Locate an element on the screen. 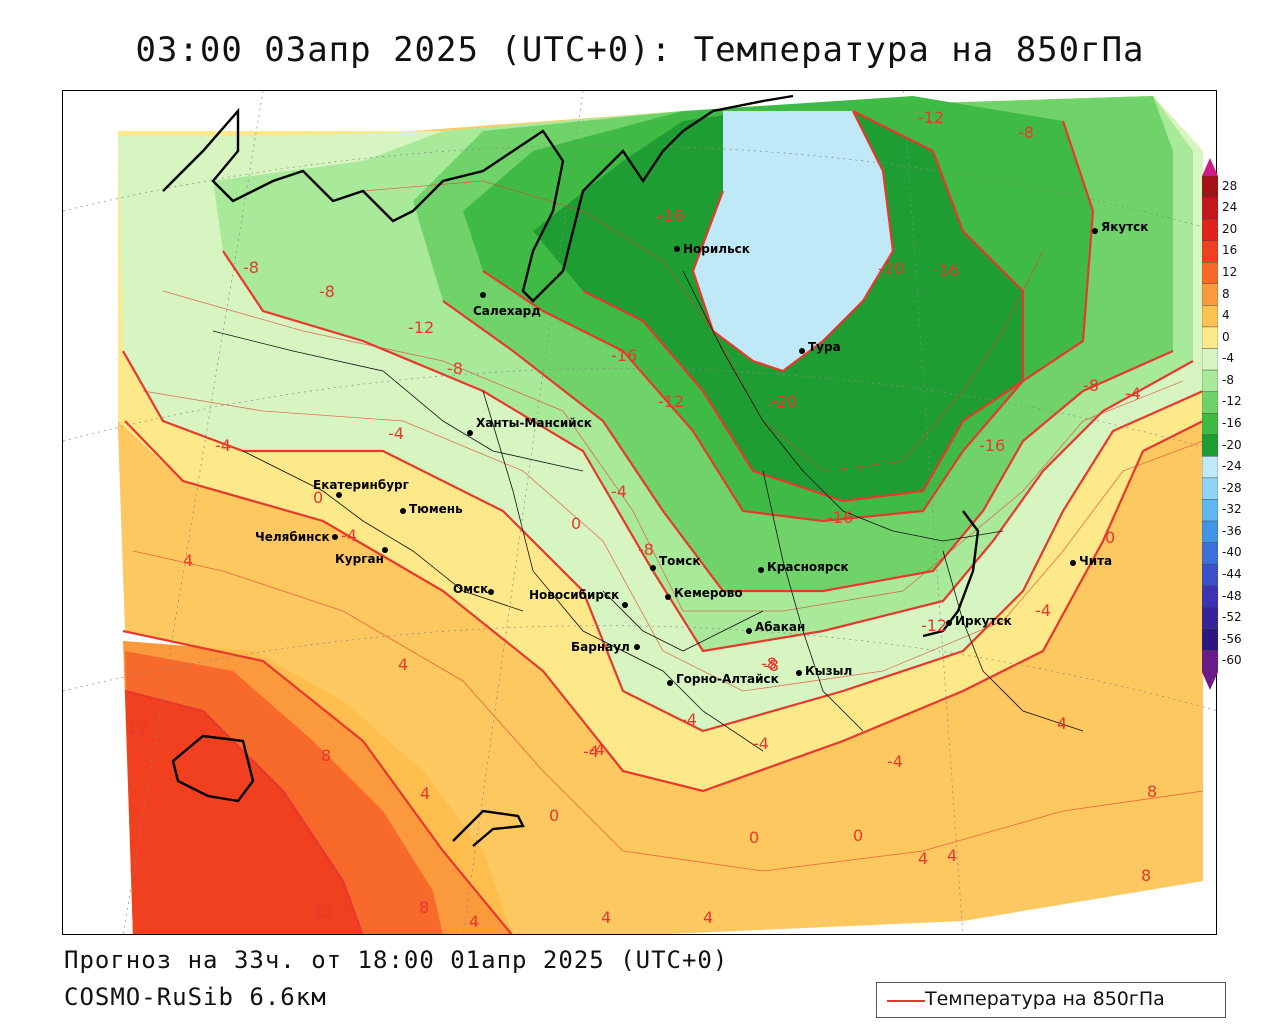 Image resolution: width=1280 pixels, height=1024 pixels. city-tyumen: Тюмень is located at coordinates (436, 509).